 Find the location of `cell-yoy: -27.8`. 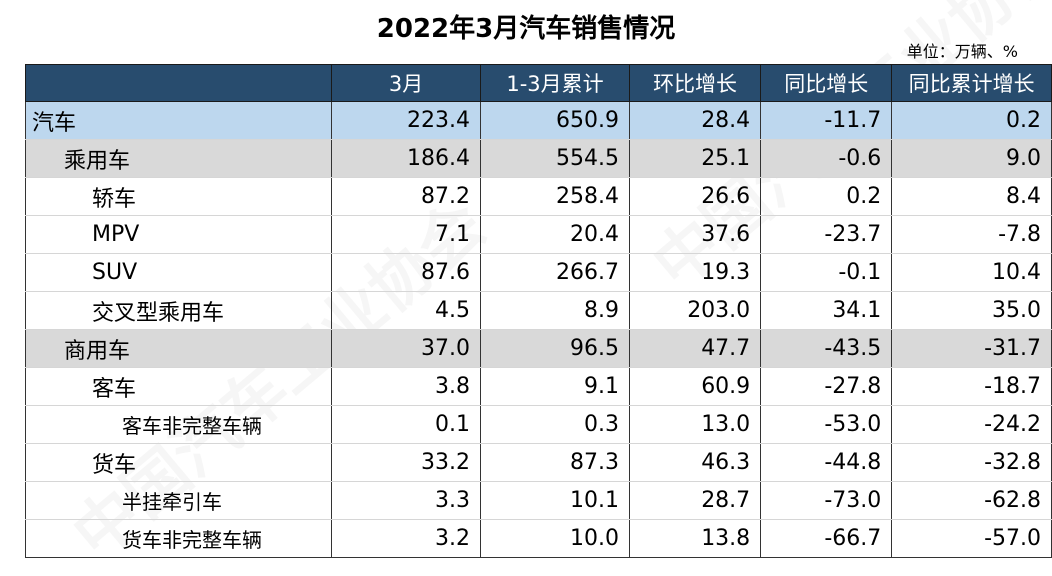

cell-yoy: -27.8 is located at coordinates (826, 386).